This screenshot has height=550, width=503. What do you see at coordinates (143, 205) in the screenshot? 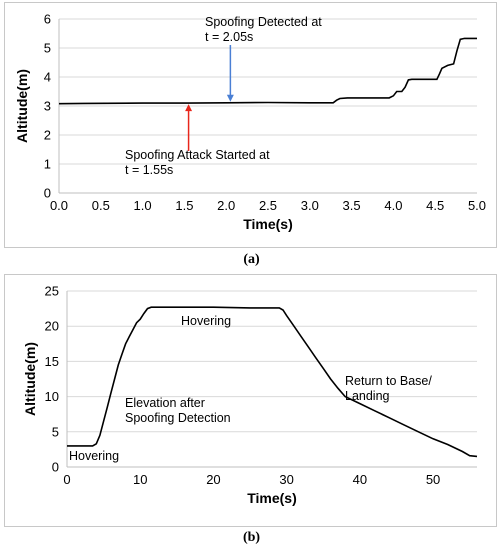
I see `x-tick-label: 1.0` at bounding box center [143, 205].